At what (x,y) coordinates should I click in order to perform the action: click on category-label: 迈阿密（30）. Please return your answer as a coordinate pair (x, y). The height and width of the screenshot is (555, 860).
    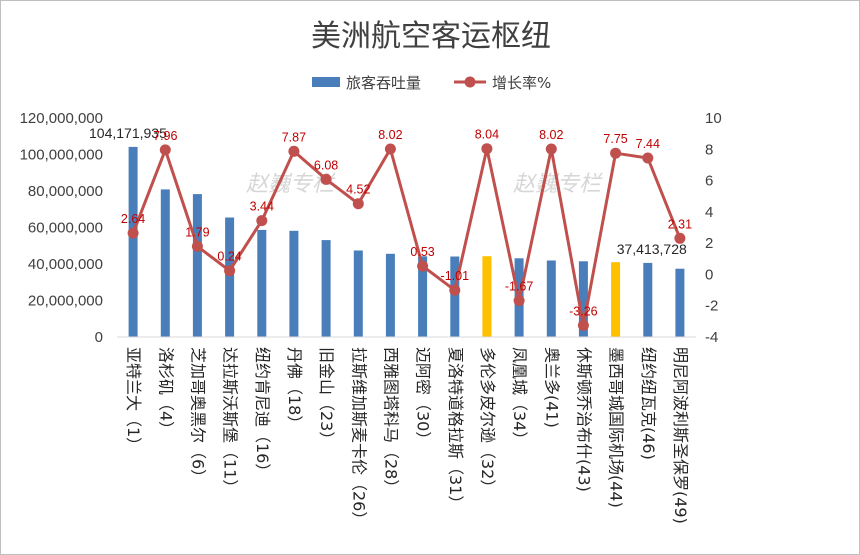
    Looking at the image, I should click on (423, 397).